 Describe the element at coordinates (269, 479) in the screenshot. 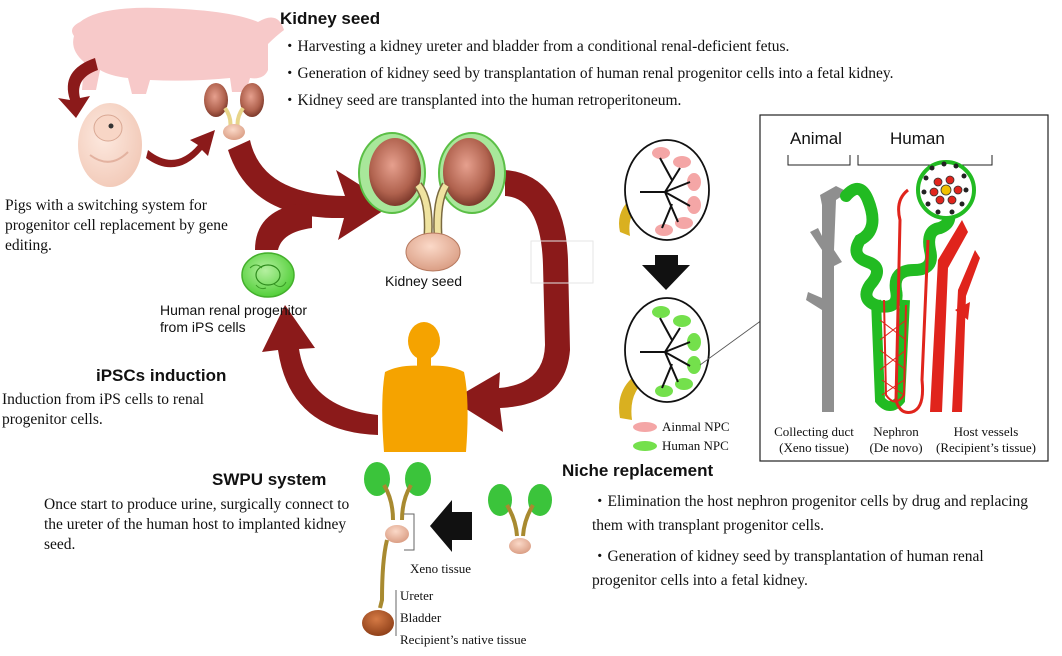

I see `swpu-title: SWPU system` at that location.